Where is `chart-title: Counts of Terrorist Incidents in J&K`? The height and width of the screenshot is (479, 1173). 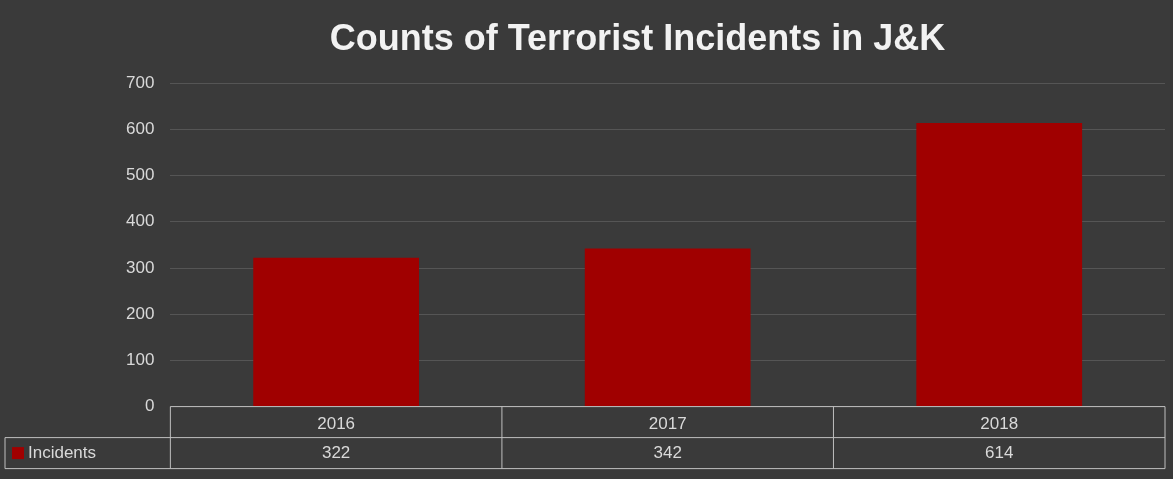 chart-title: Counts of Terrorist Incidents in J&K is located at coordinates (637, 37).